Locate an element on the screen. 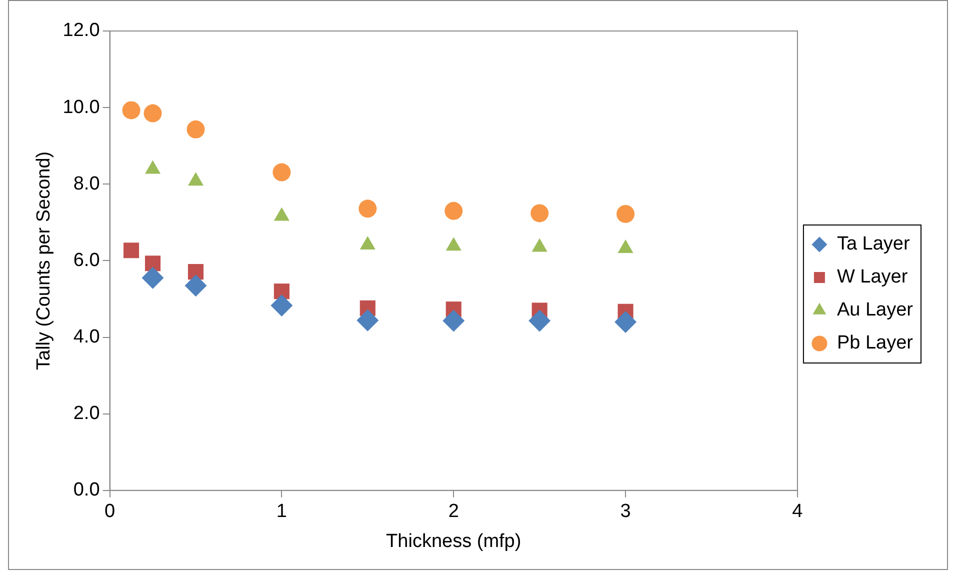 The height and width of the screenshot is (578, 957). x-axis-title: Thickness (mfp) is located at coordinates (454, 541).